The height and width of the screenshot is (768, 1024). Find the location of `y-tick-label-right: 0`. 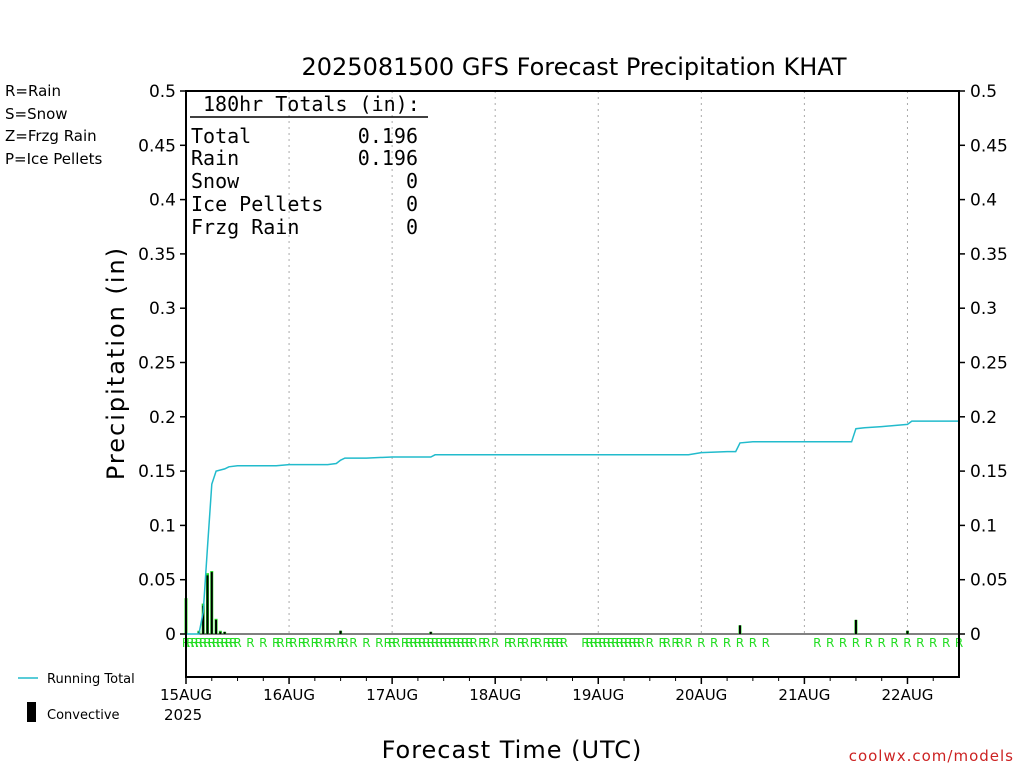

y-tick-label-right: 0 is located at coordinates (975, 635).